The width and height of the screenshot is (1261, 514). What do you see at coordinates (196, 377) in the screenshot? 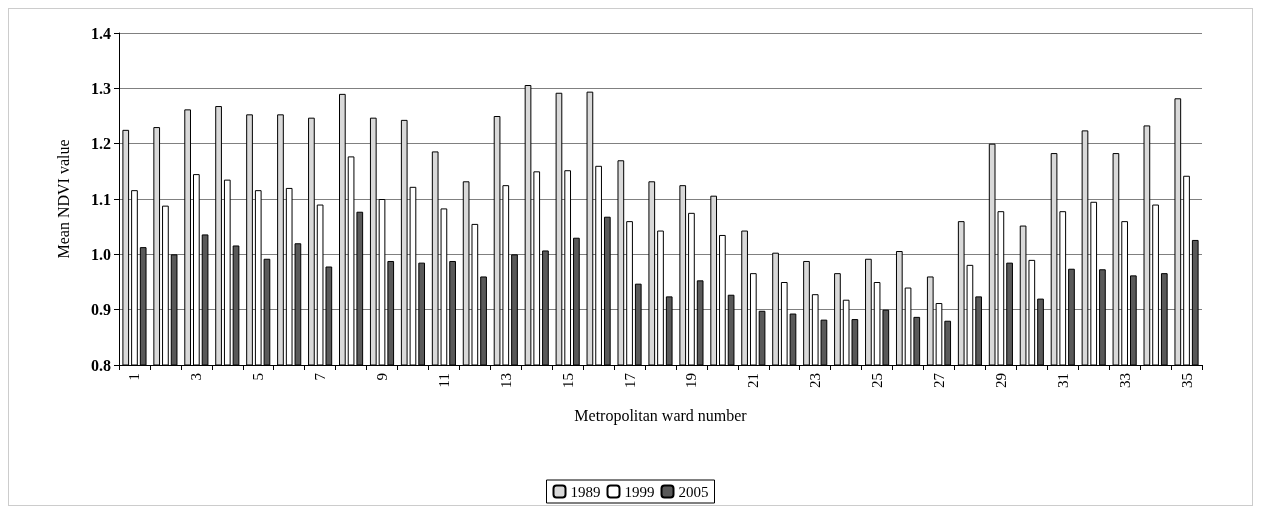
I see `x-tick-label: 3` at bounding box center [196, 377].